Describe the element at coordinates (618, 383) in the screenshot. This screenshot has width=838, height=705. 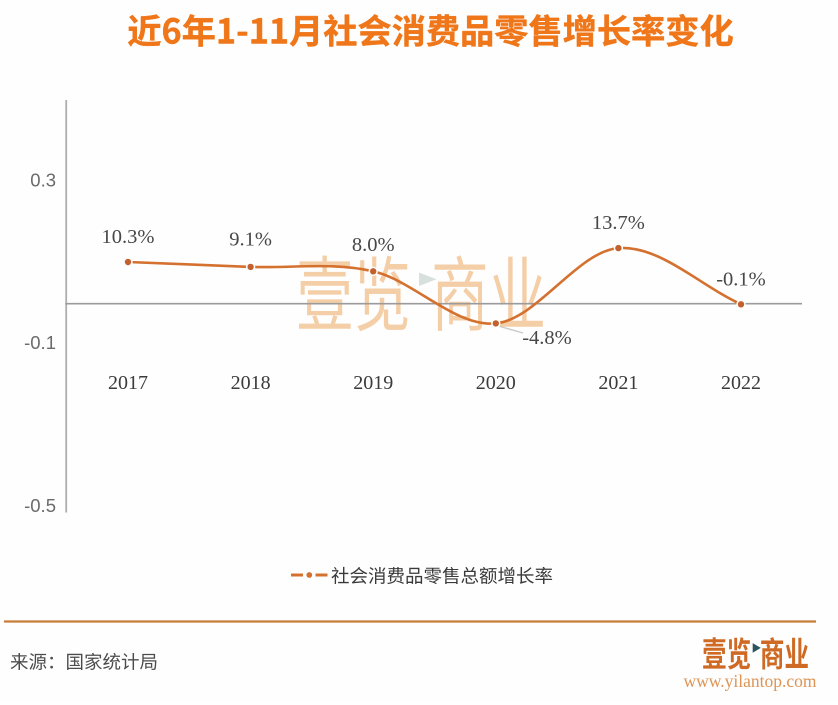
I see `svg-text: 2021` at that location.